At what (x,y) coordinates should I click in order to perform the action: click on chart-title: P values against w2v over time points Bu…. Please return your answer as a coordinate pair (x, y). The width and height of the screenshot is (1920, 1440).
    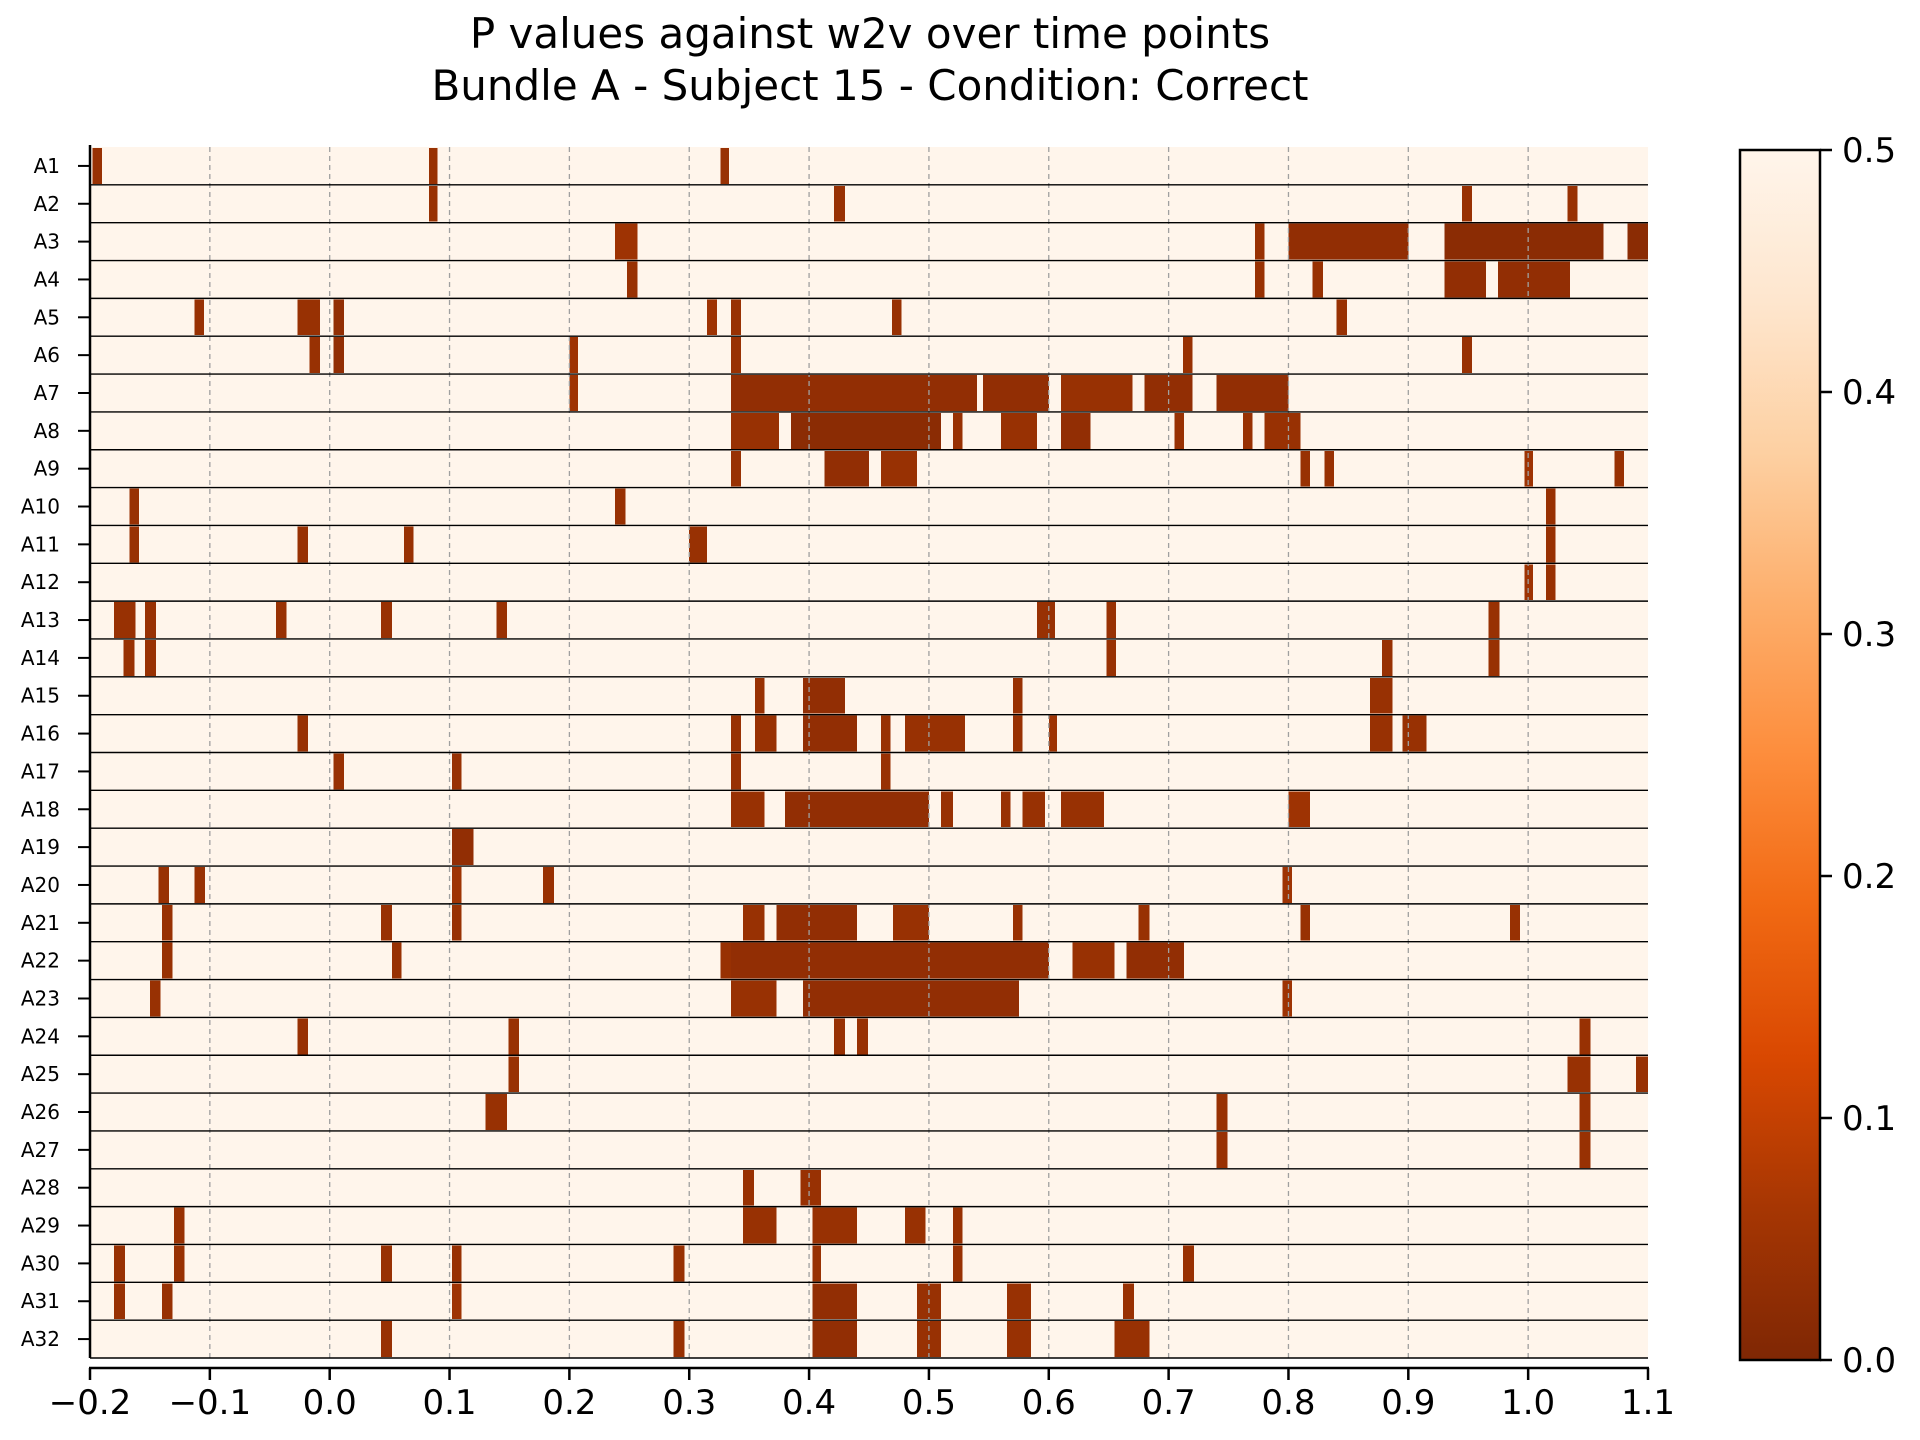
    Looking at the image, I should click on (870, 60).